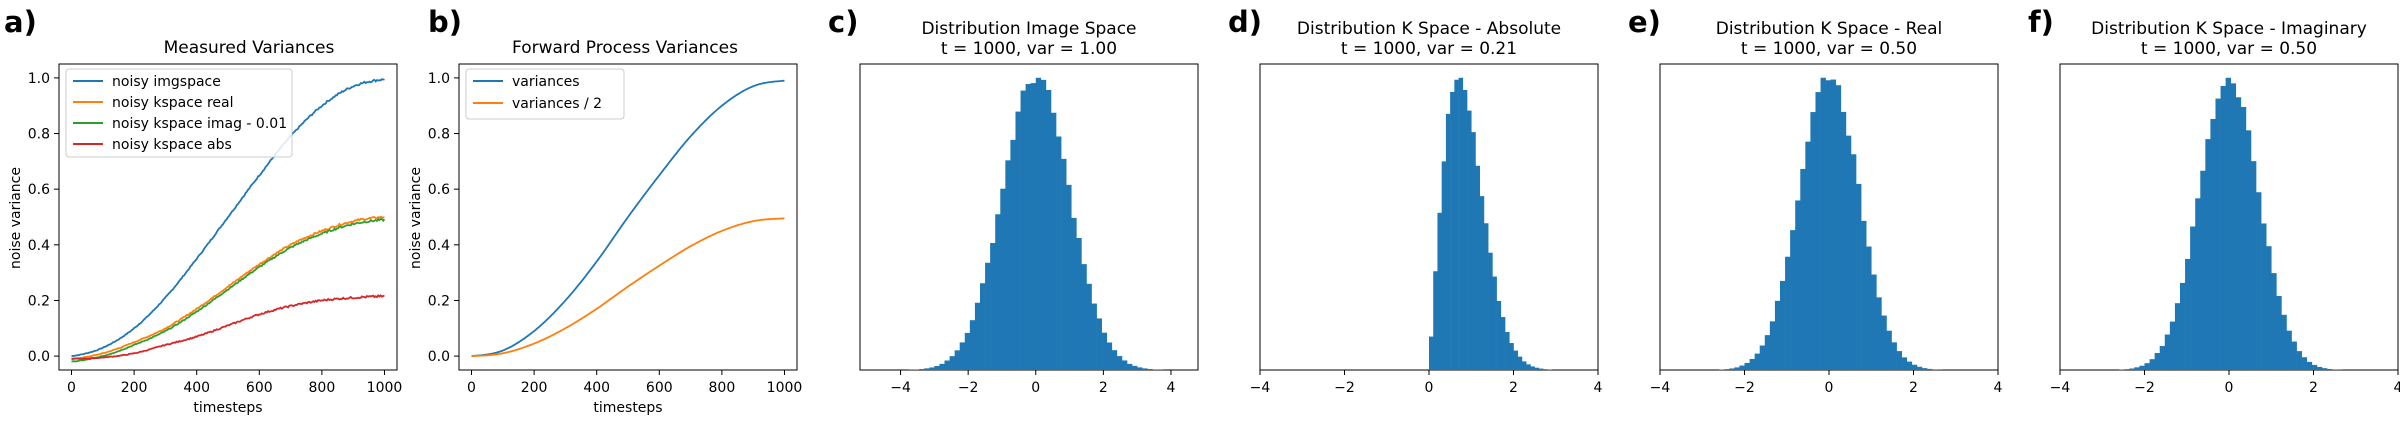  What do you see at coordinates (39, 357) in the screenshot?
I see `y-tick-label-a-0: 0.0` at bounding box center [39, 357].